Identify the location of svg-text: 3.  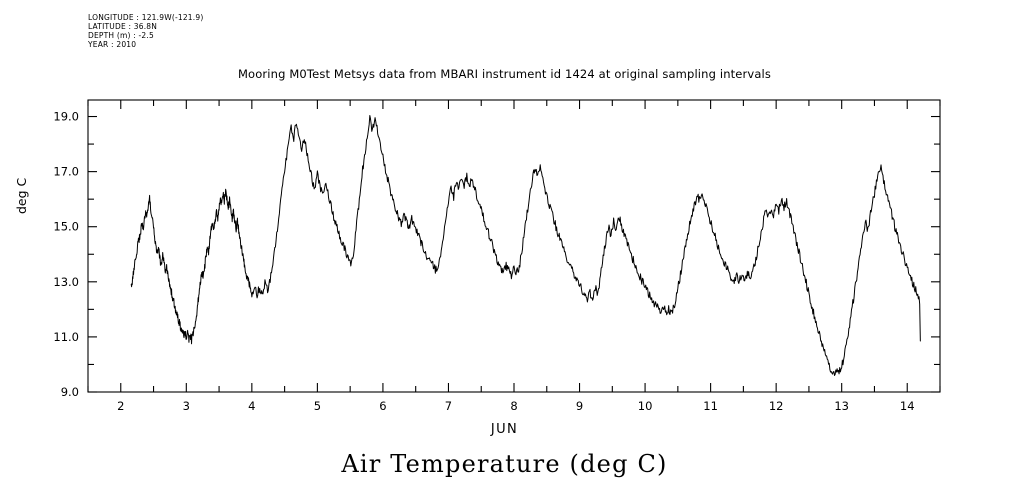
(186, 406).